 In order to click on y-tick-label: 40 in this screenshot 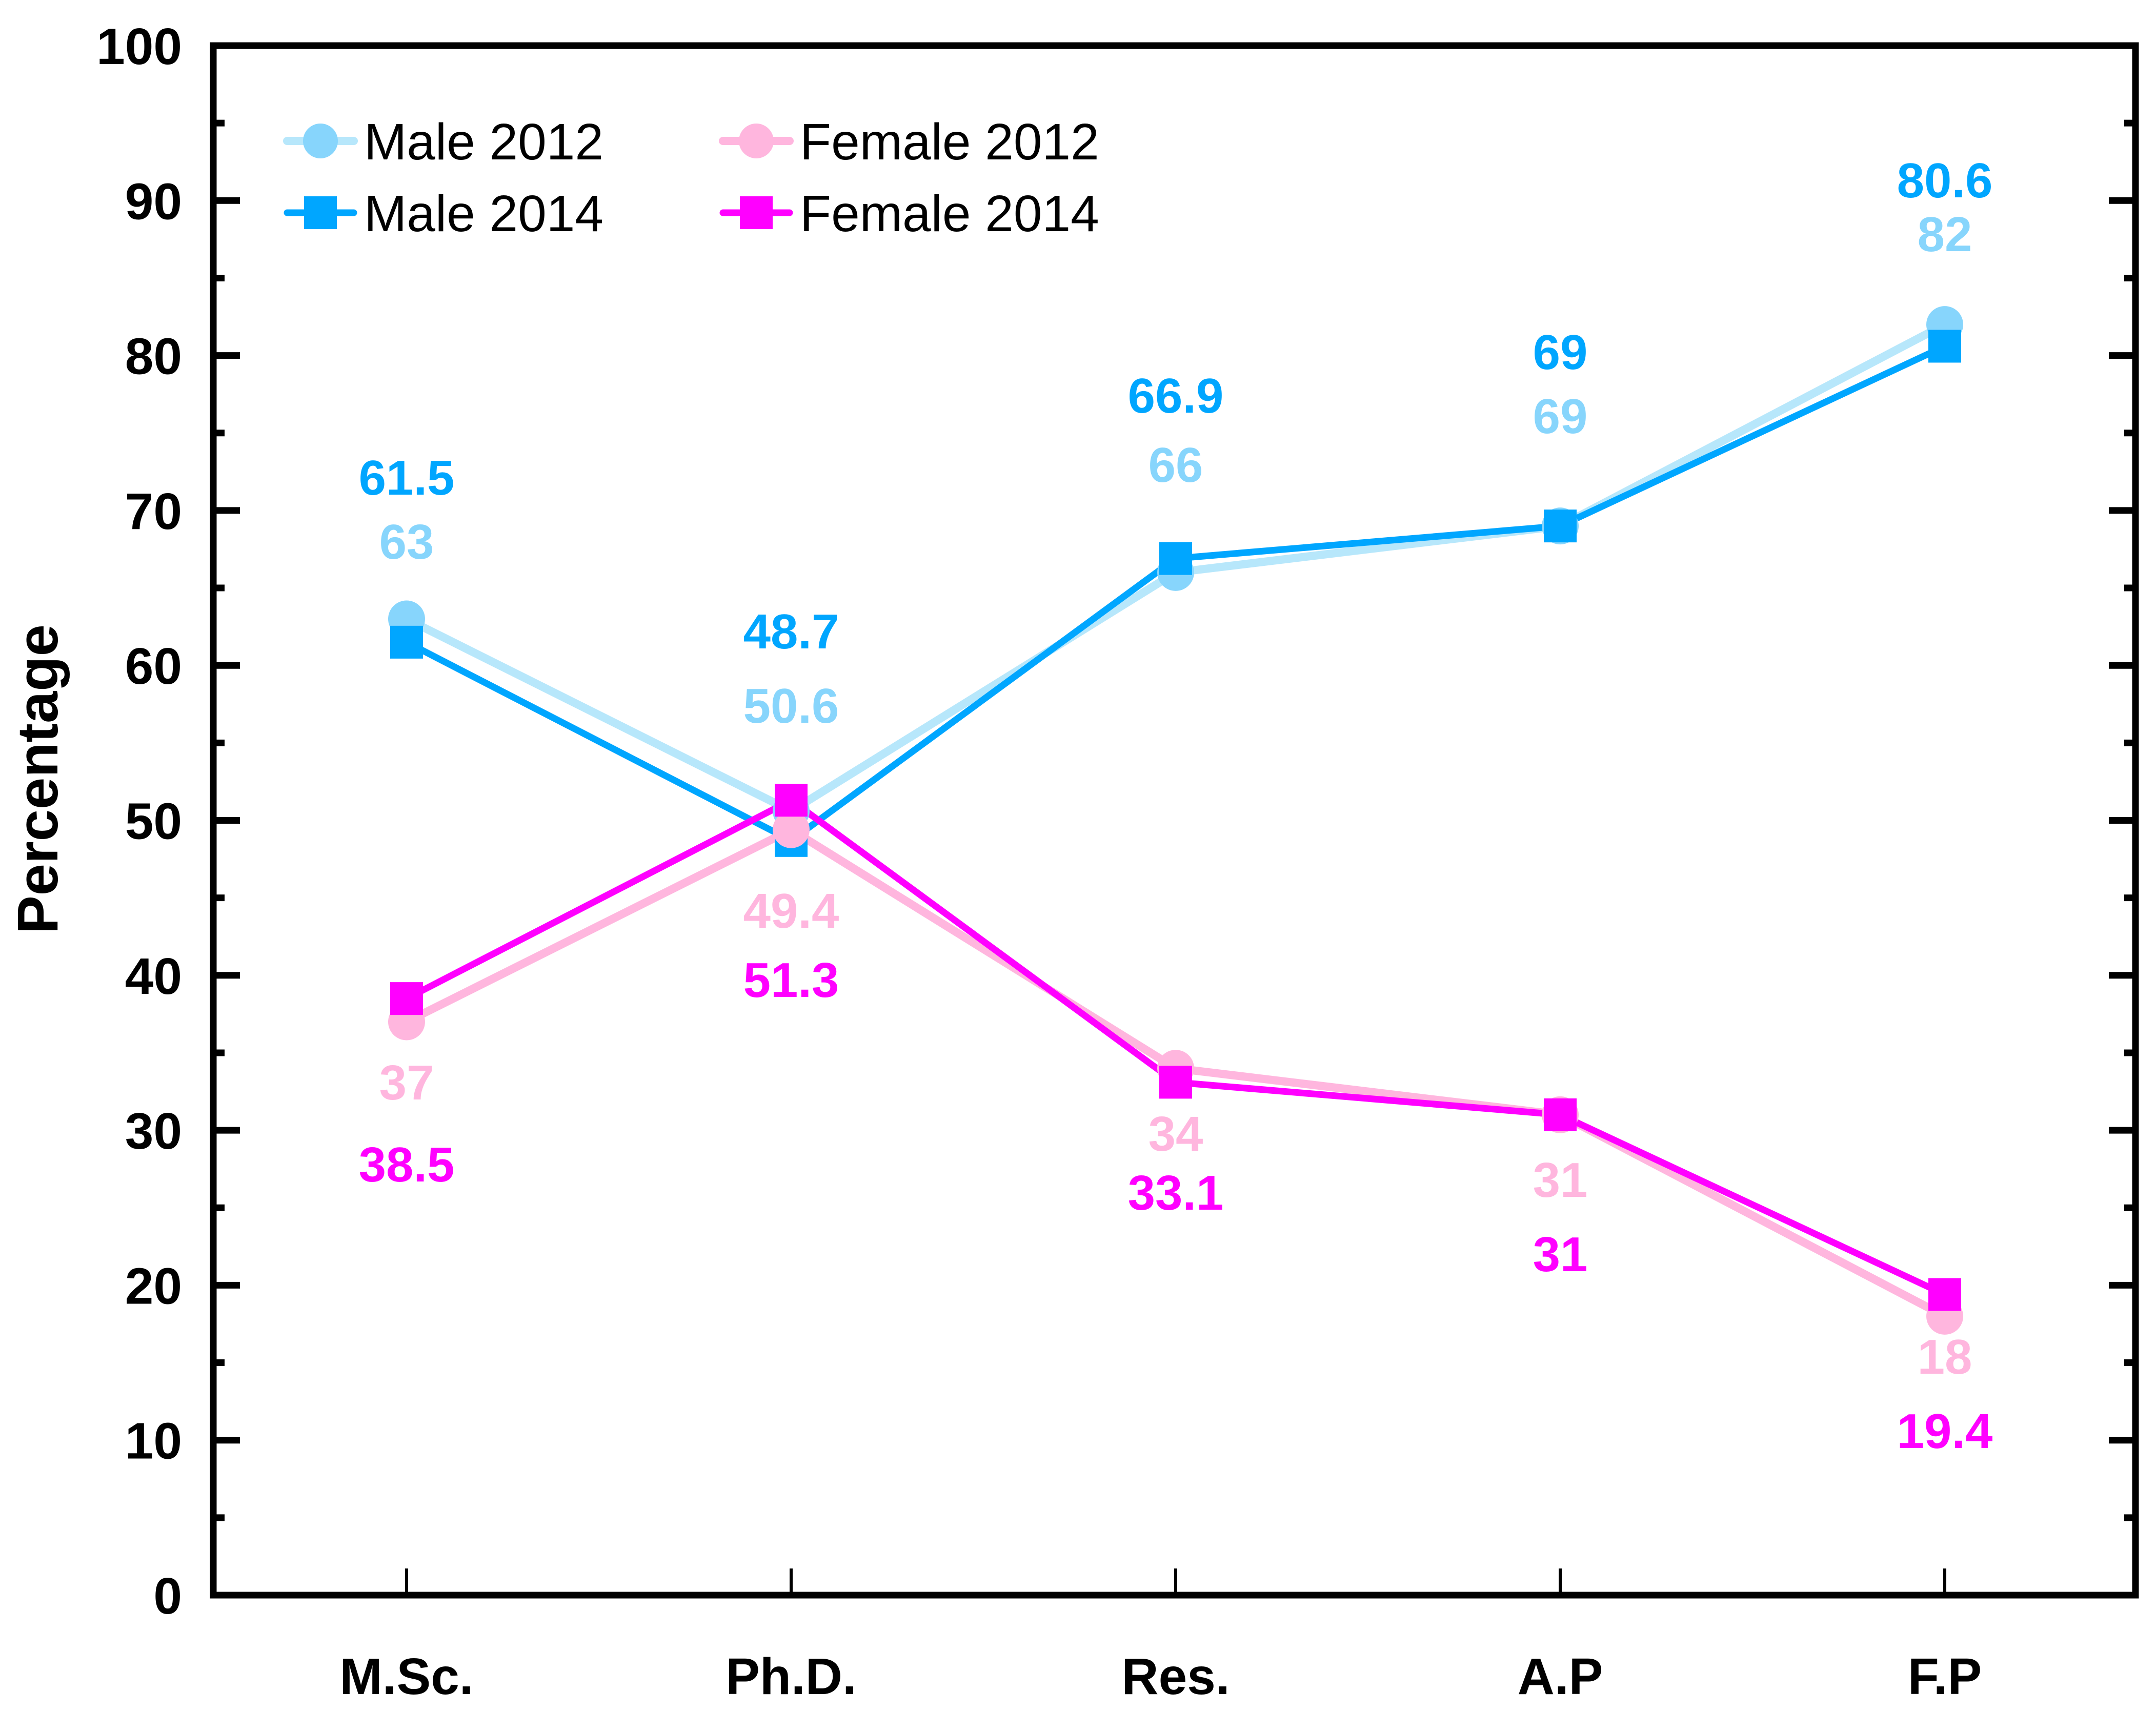, I will do `click(153, 976)`.